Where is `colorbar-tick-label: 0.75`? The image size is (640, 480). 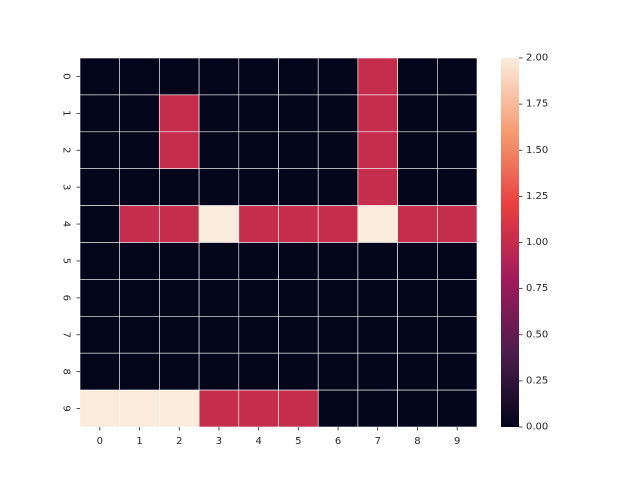 colorbar-tick-label: 0.75 is located at coordinates (537, 288).